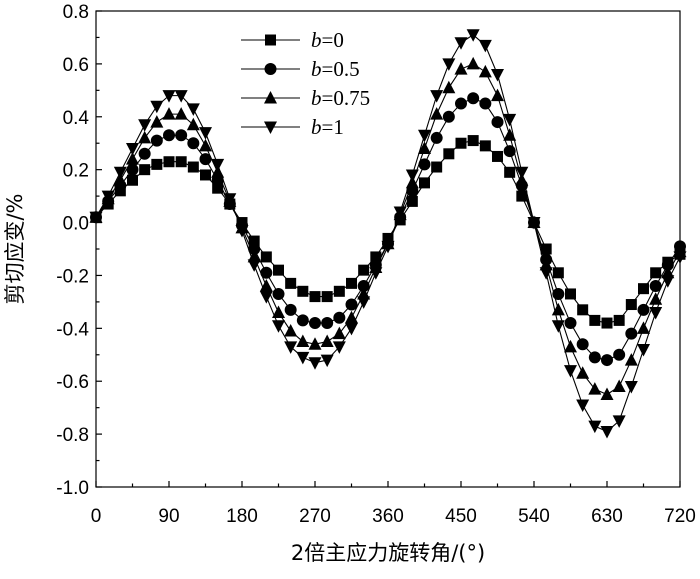  What do you see at coordinates (72, 488) in the screenshot?
I see `y-tick-label: -1.0` at bounding box center [72, 488].